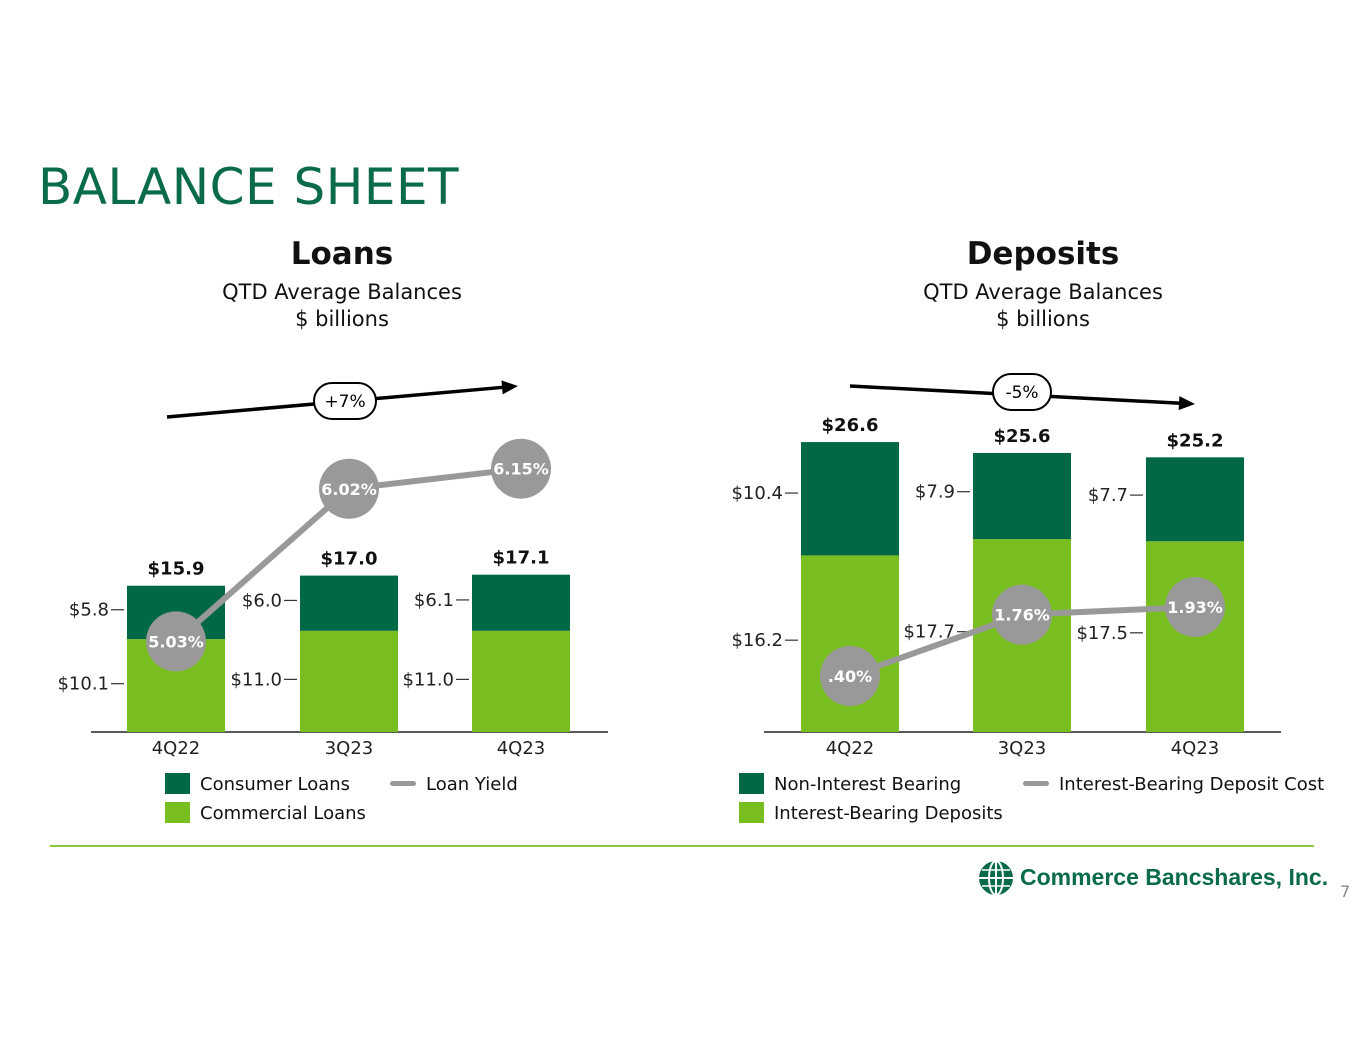  What do you see at coordinates (996, 878) in the screenshot?
I see `globe-icon` at bounding box center [996, 878].